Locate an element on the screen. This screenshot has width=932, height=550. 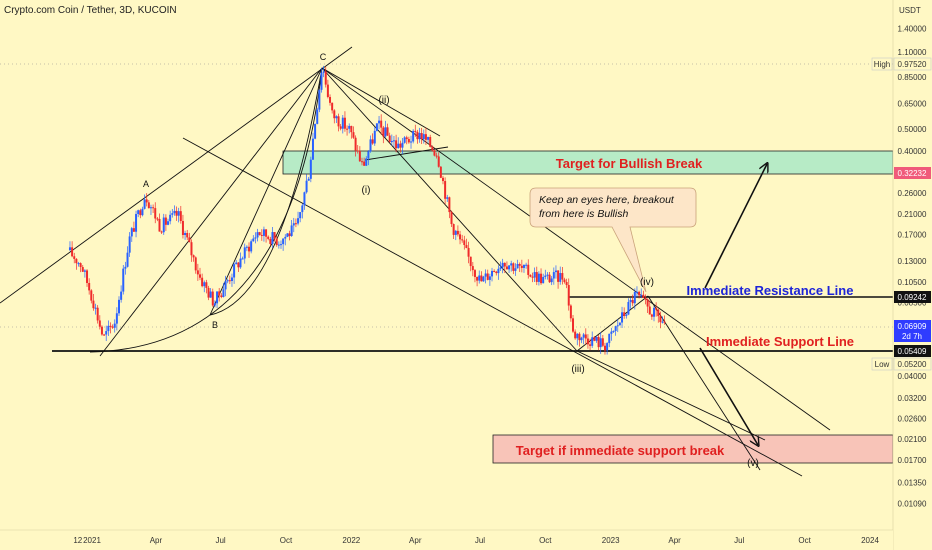
trendline-b-to-c is located at coordinates (266, 191).